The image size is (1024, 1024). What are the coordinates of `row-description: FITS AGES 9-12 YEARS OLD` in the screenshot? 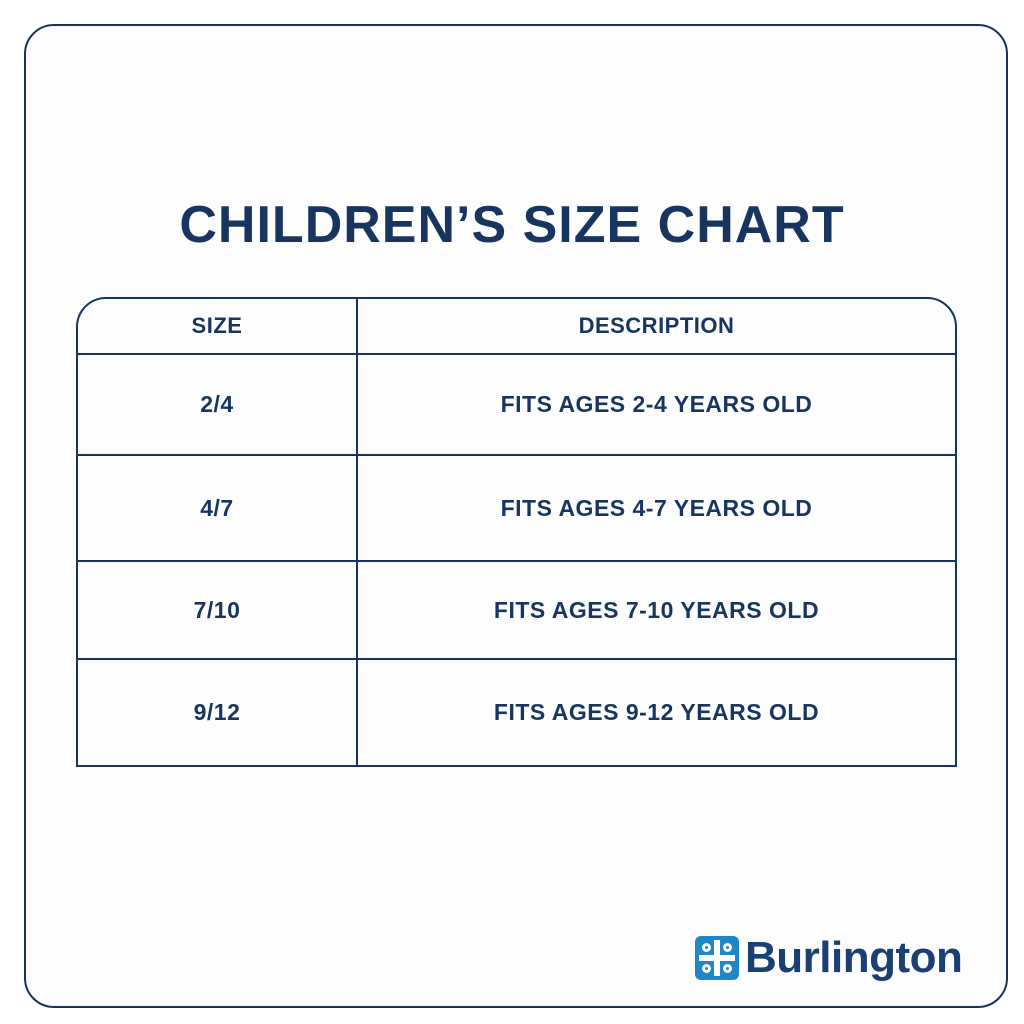 It's located at (656, 712).